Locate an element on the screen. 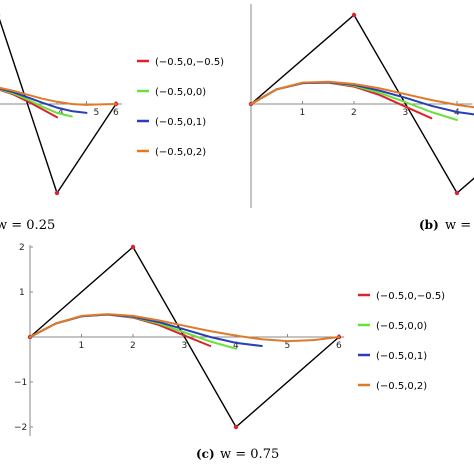 The height and width of the screenshot is (474, 474). caption-c: (c) w = 0.75 is located at coordinates (237, 454).